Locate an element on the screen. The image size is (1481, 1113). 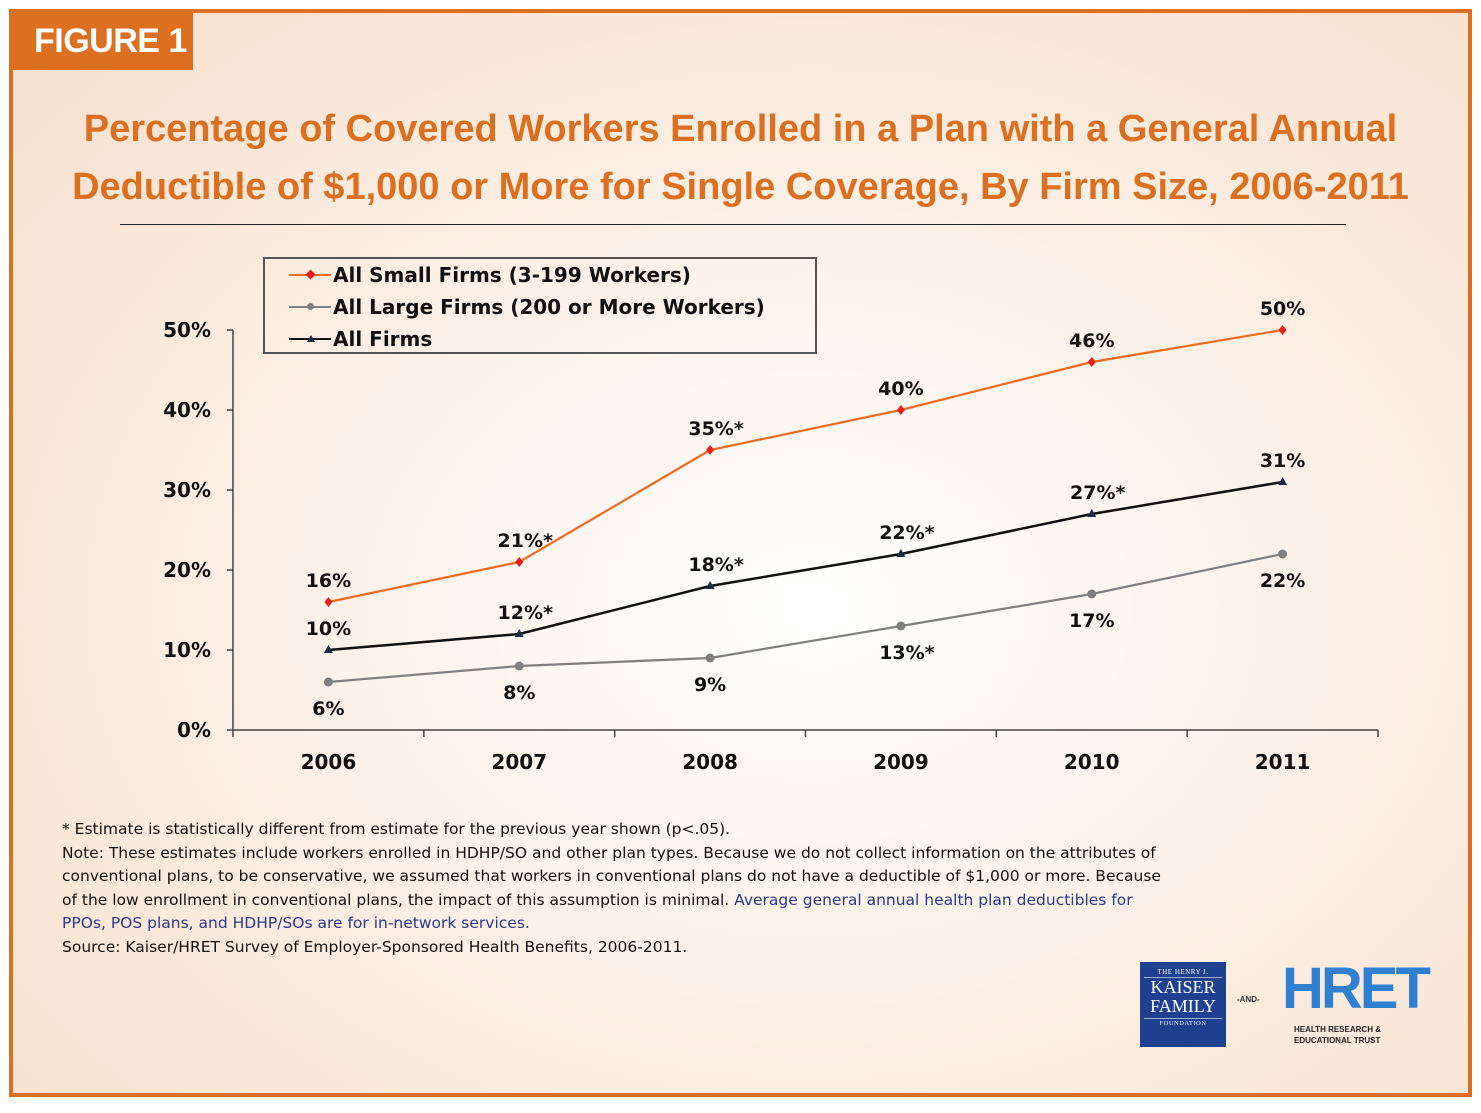
legend-swatch-all-firms is located at coordinates (310, 339).